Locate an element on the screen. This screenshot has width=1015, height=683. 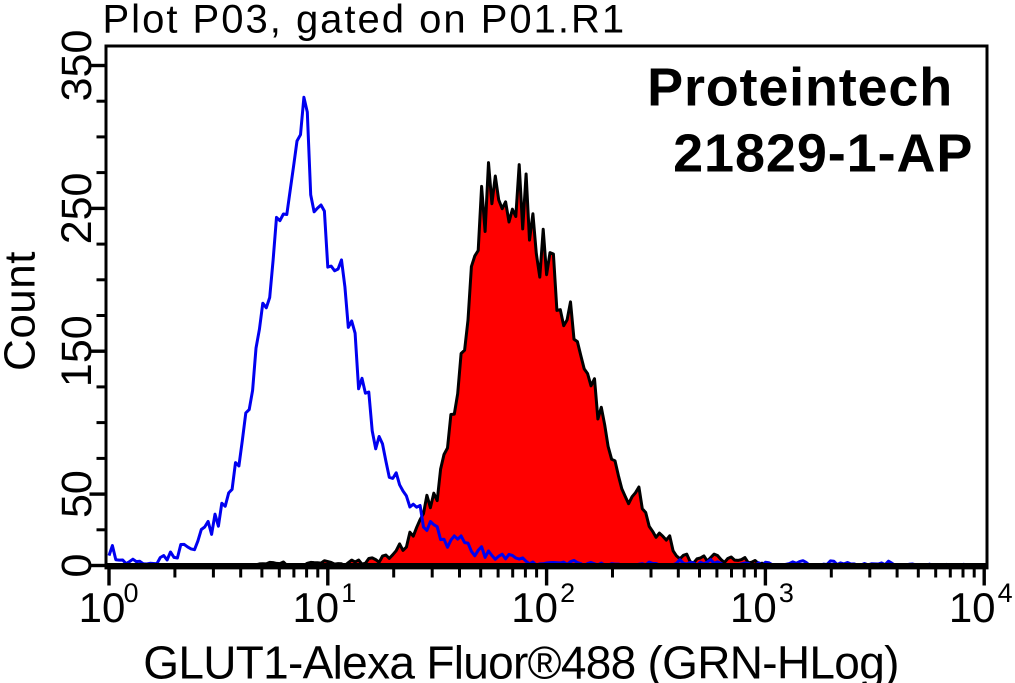
svg-text: 2 is located at coordinates (567, 593).